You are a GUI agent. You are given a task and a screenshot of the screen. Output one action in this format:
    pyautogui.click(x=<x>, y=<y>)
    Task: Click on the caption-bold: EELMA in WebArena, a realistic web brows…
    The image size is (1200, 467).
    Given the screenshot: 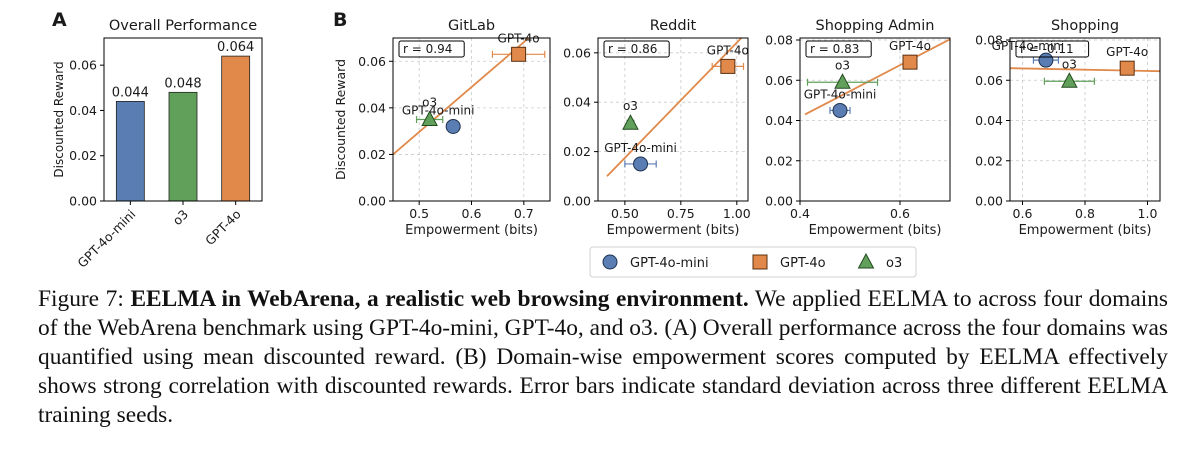 What is the action you would take?
    pyautogui.click(x=439, y=299)
    